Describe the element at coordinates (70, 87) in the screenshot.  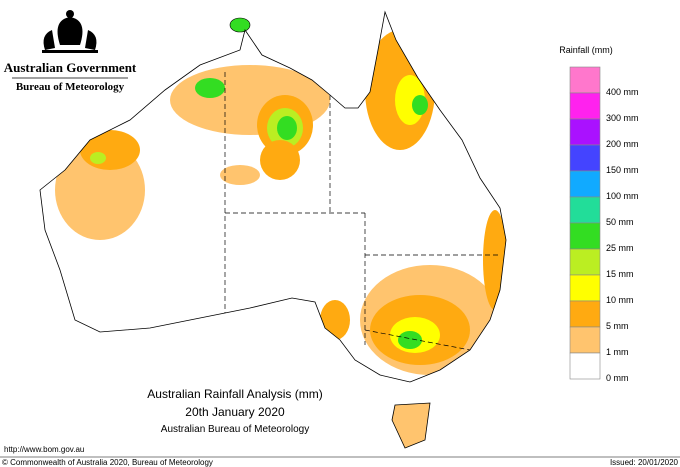
I see `bureau: Bureau of Meteorology` at that location.